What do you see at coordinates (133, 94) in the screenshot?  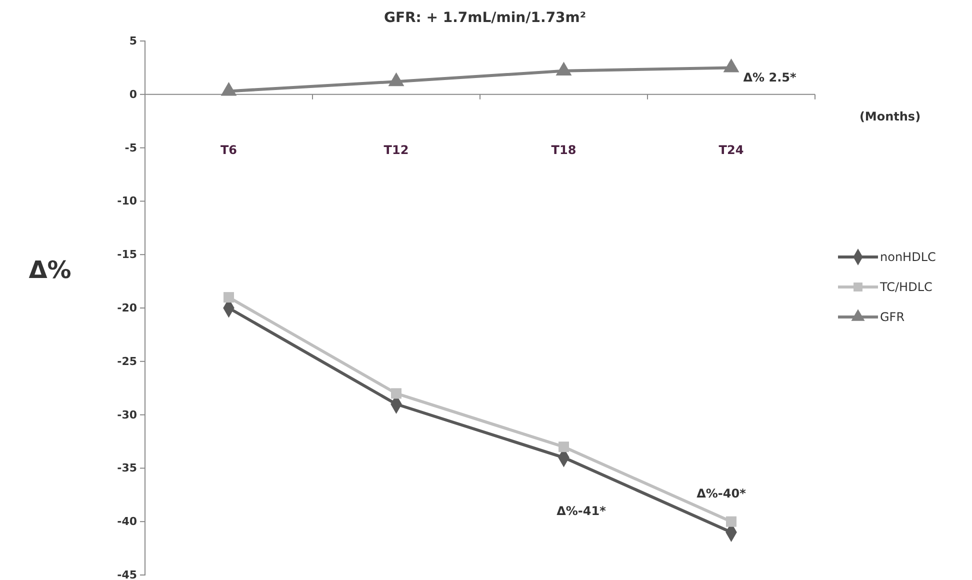 I see `y-tick-label: 0` at bounding box center [133, 94].